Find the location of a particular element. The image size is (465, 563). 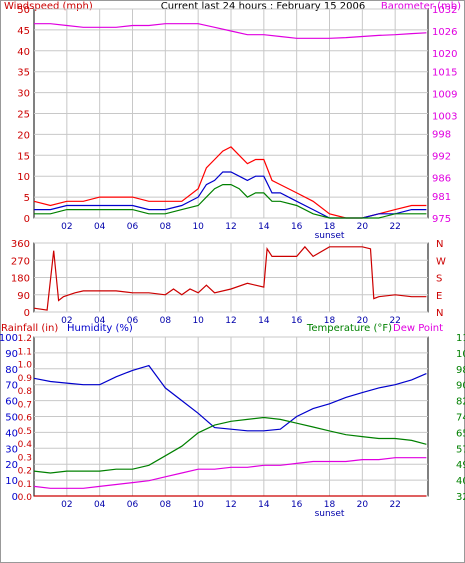

rain-tick-label: 0.1 is located at coordinates (25, 485).